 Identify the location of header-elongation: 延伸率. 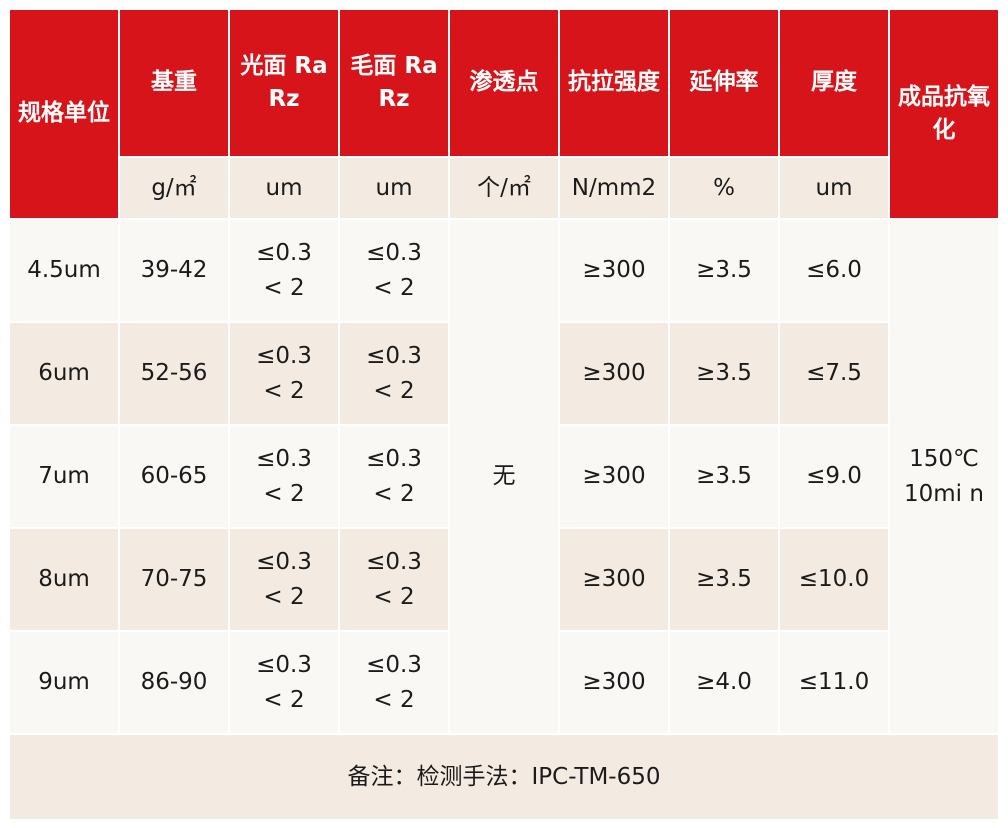
(724, 83).